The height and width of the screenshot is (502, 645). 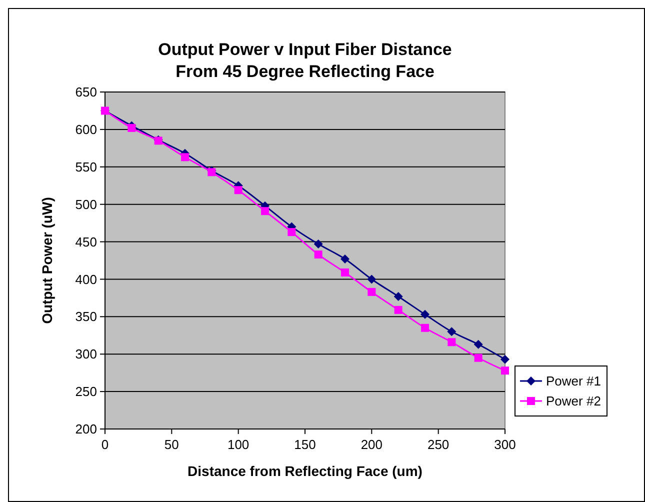 What do you see at coordinates (86, 92) in the screenshot?
I see `y-tick-label: 650` at bounding box center [86, 92].